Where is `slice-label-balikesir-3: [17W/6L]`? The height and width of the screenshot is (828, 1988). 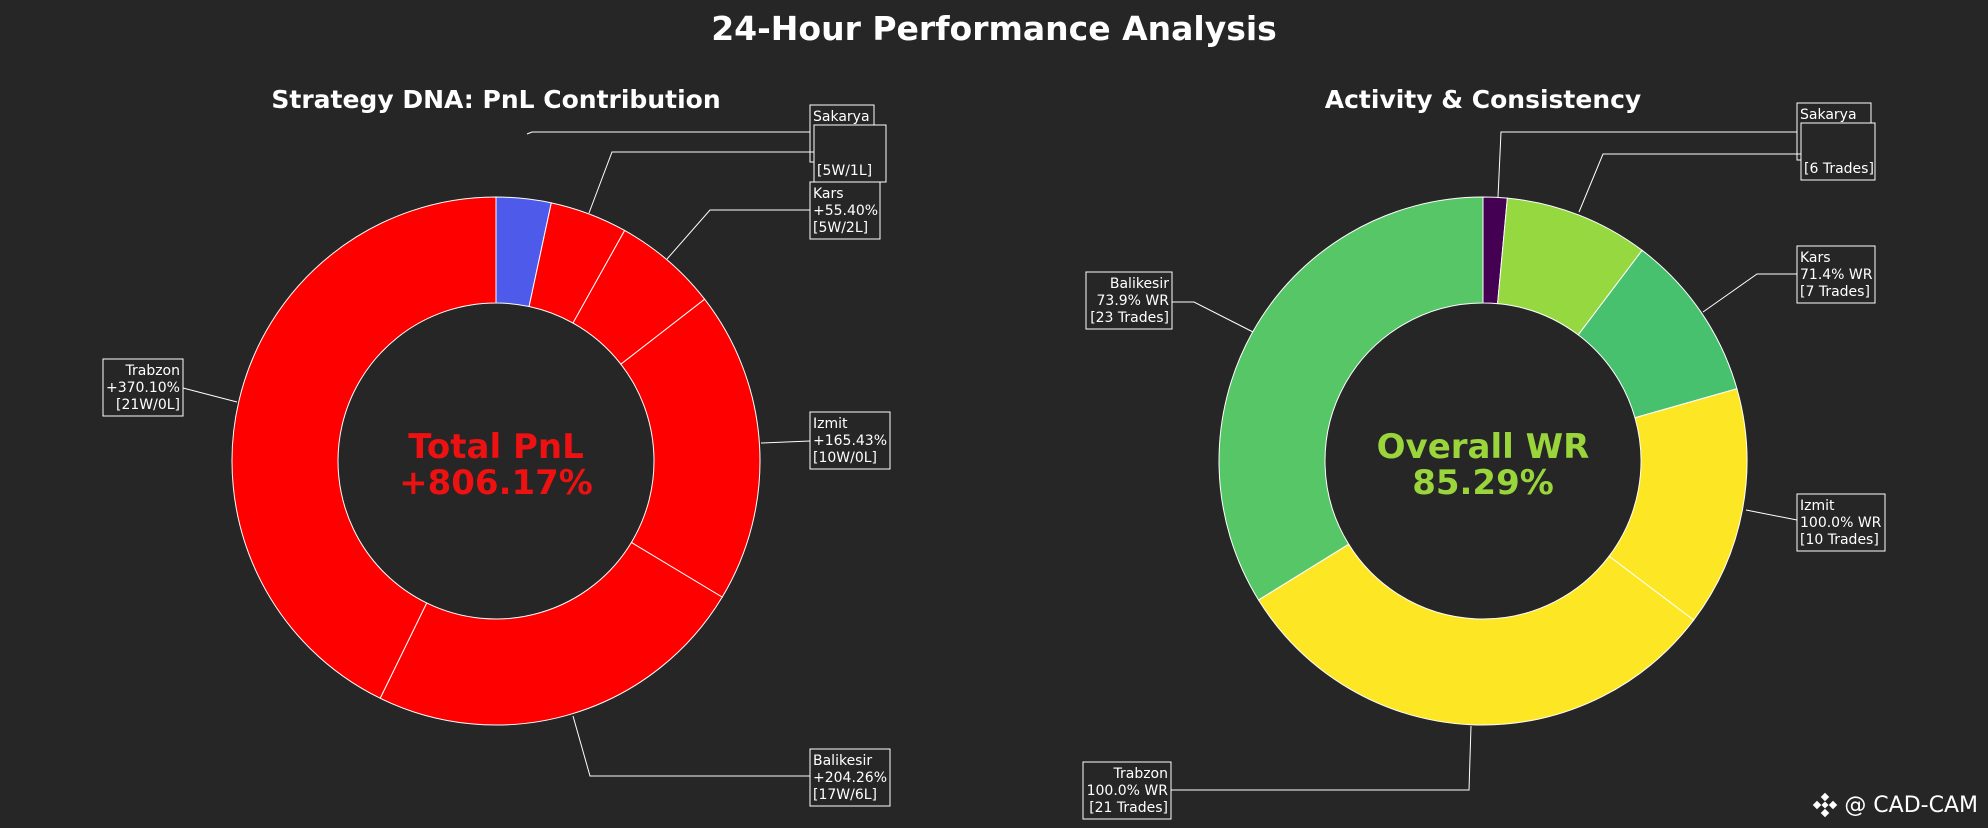 slice-label-balikesir-3: [17W/6L] is located at coordinates (845, 795).